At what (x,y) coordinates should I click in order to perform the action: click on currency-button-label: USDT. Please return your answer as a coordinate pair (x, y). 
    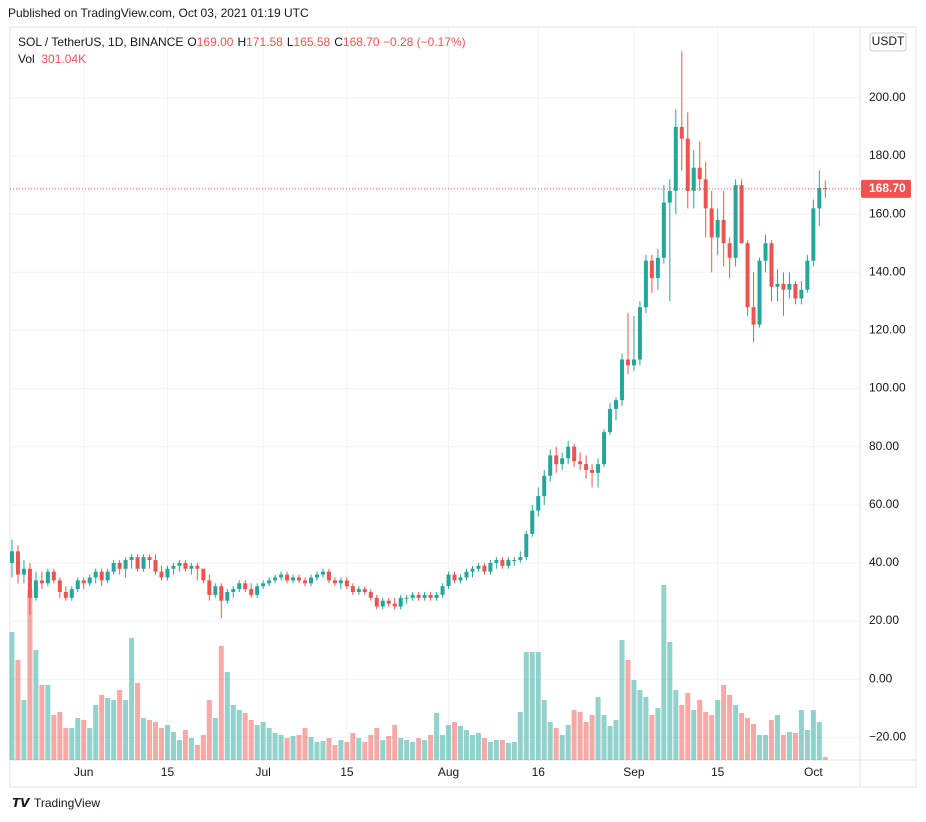
    Looking at the image, I should click on (888, 41).